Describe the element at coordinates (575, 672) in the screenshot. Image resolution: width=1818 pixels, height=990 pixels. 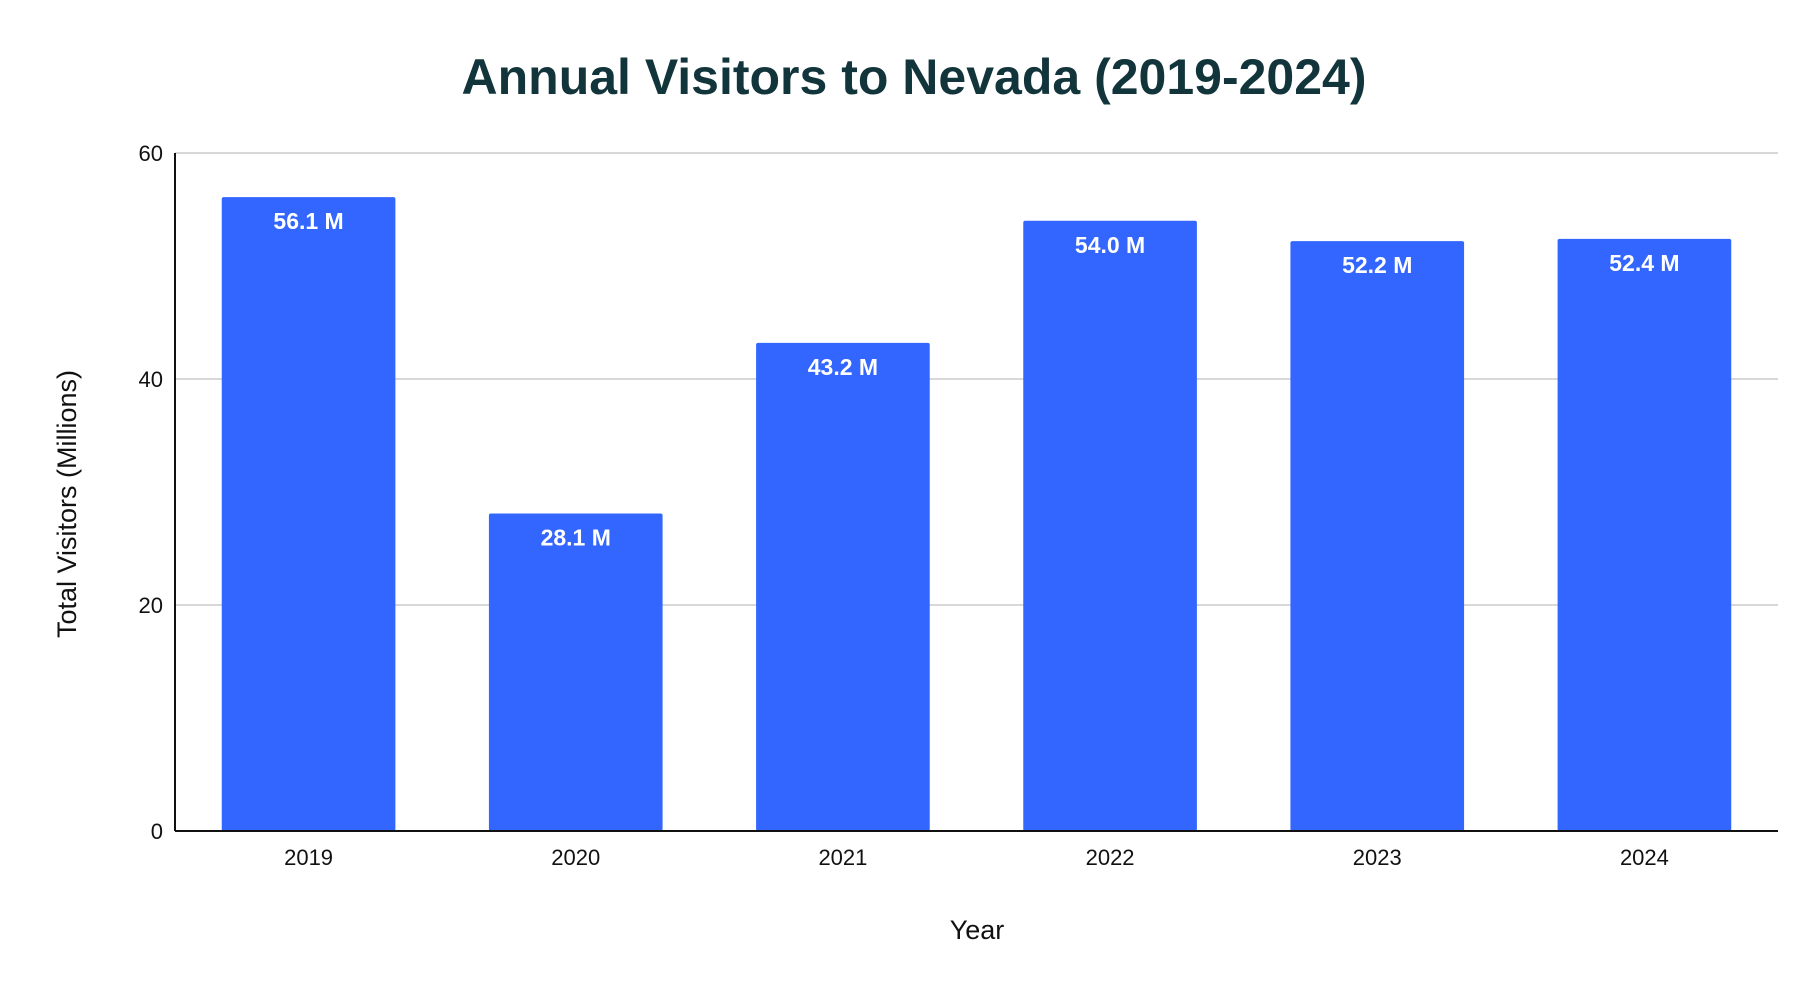
I see `bar-2020` at that location.